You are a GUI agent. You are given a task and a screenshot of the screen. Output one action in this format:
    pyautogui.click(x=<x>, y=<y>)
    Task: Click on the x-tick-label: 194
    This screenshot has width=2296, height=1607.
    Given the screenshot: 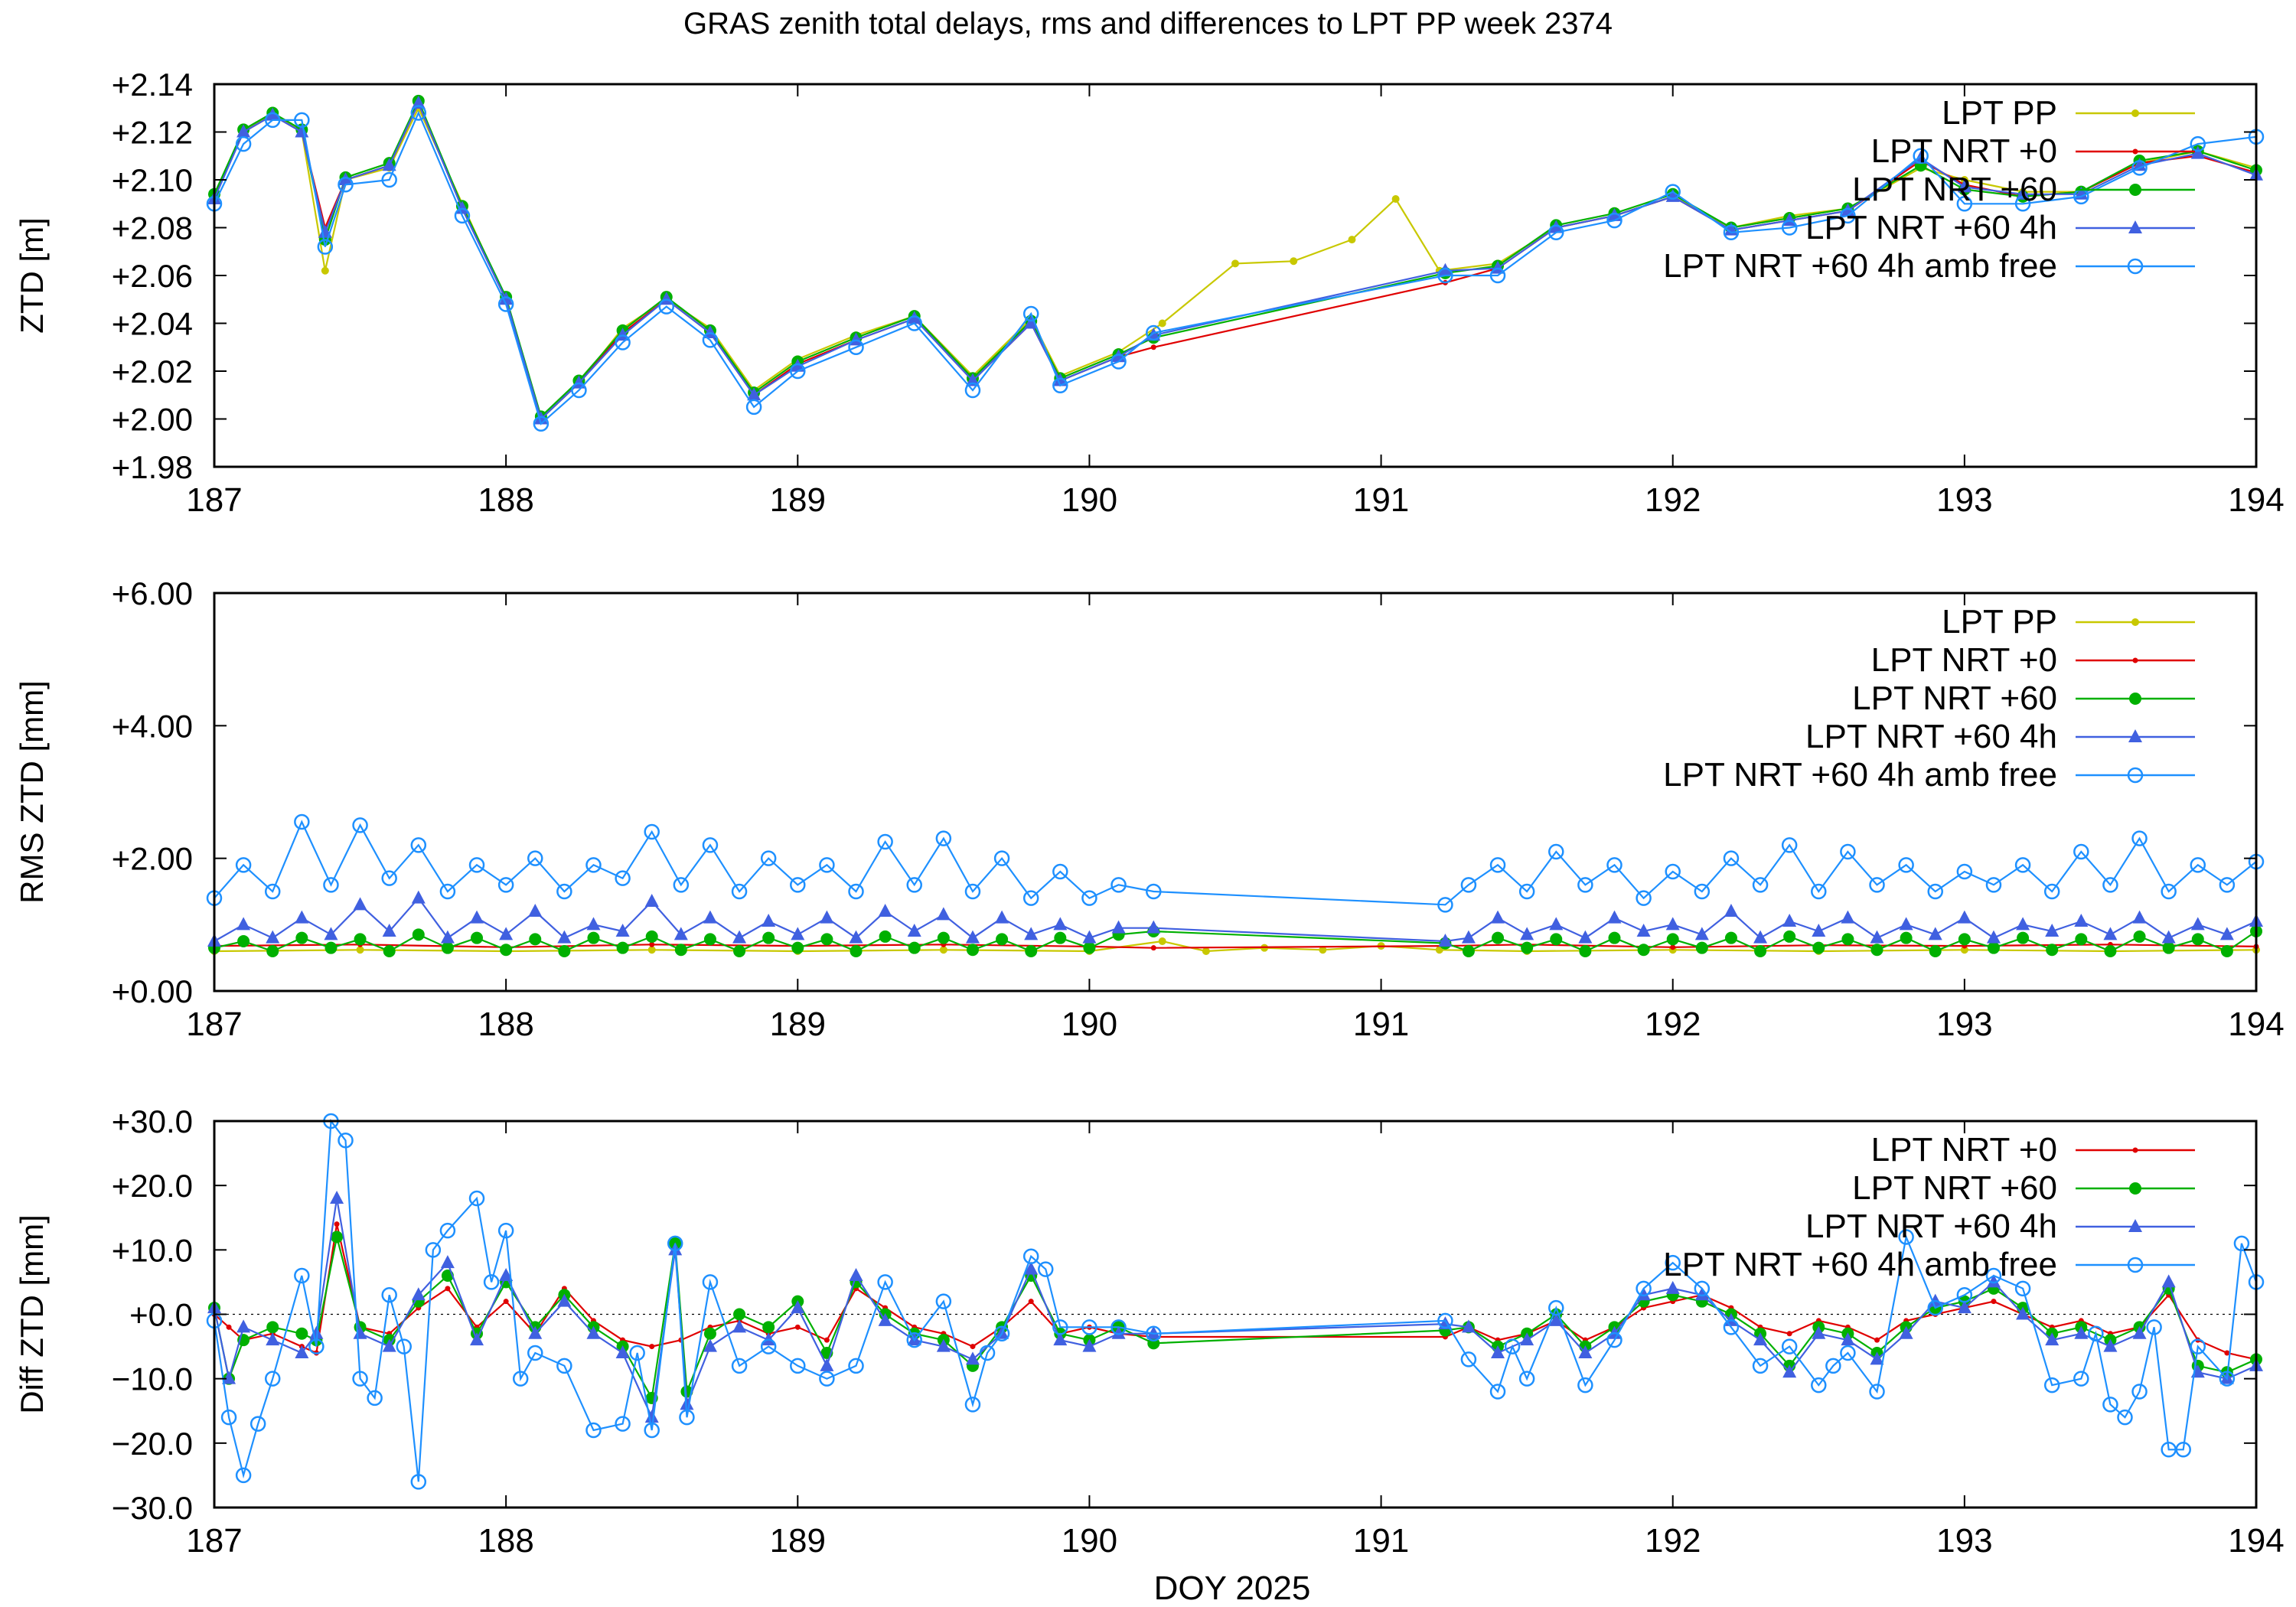 What is the action you would take?
    pyautogui.click(x=2256, y=1024)
    